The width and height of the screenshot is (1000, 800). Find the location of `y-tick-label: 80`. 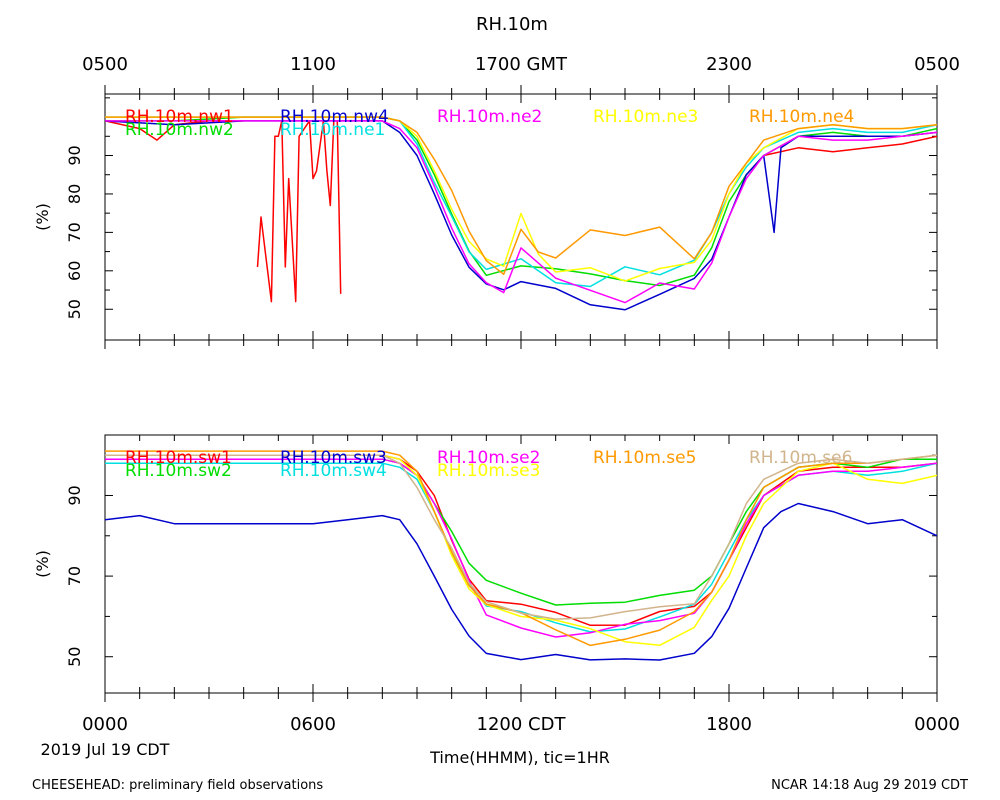

y-tick-label: 80 is located at coordinates (74, 194).